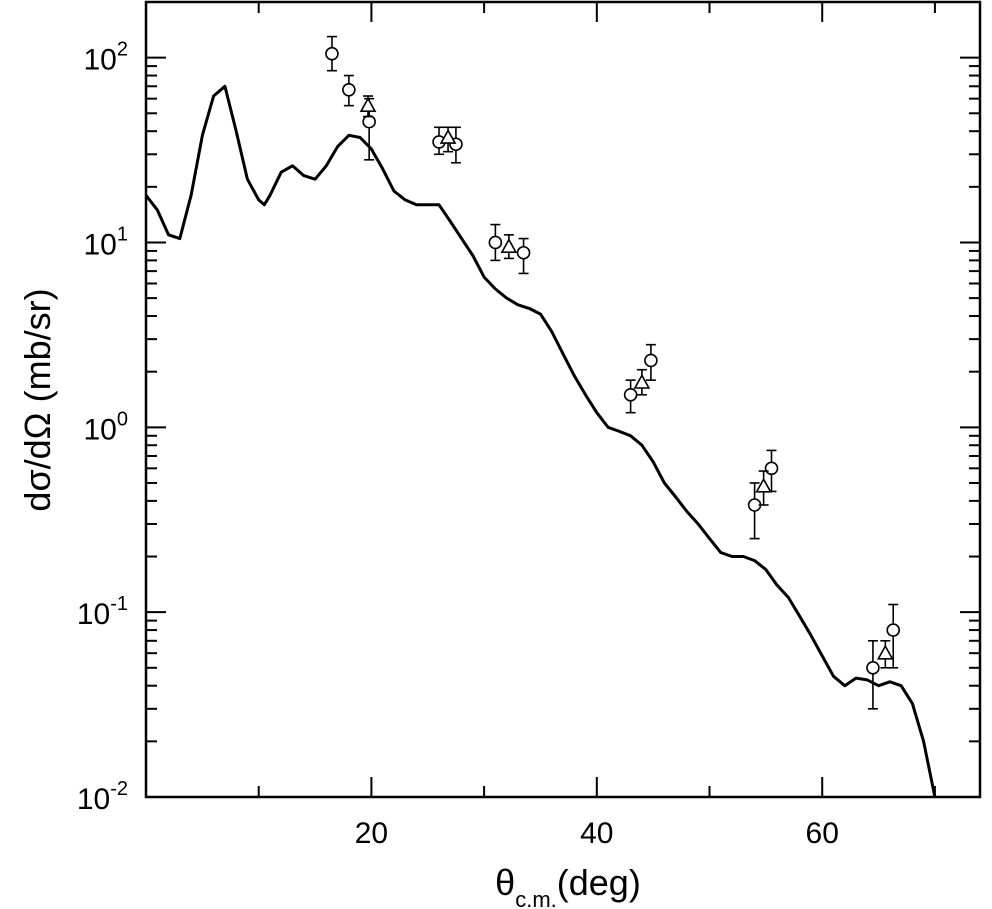 The image size is (992, 909). I want to click on x-axis-label: θc.m.(deg), so click(568, 885).